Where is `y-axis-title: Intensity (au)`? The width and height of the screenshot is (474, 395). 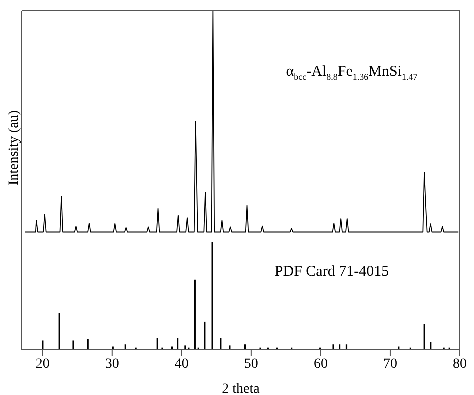 y-axis-title: Intensity (au) is located at coordinates (14, 148).